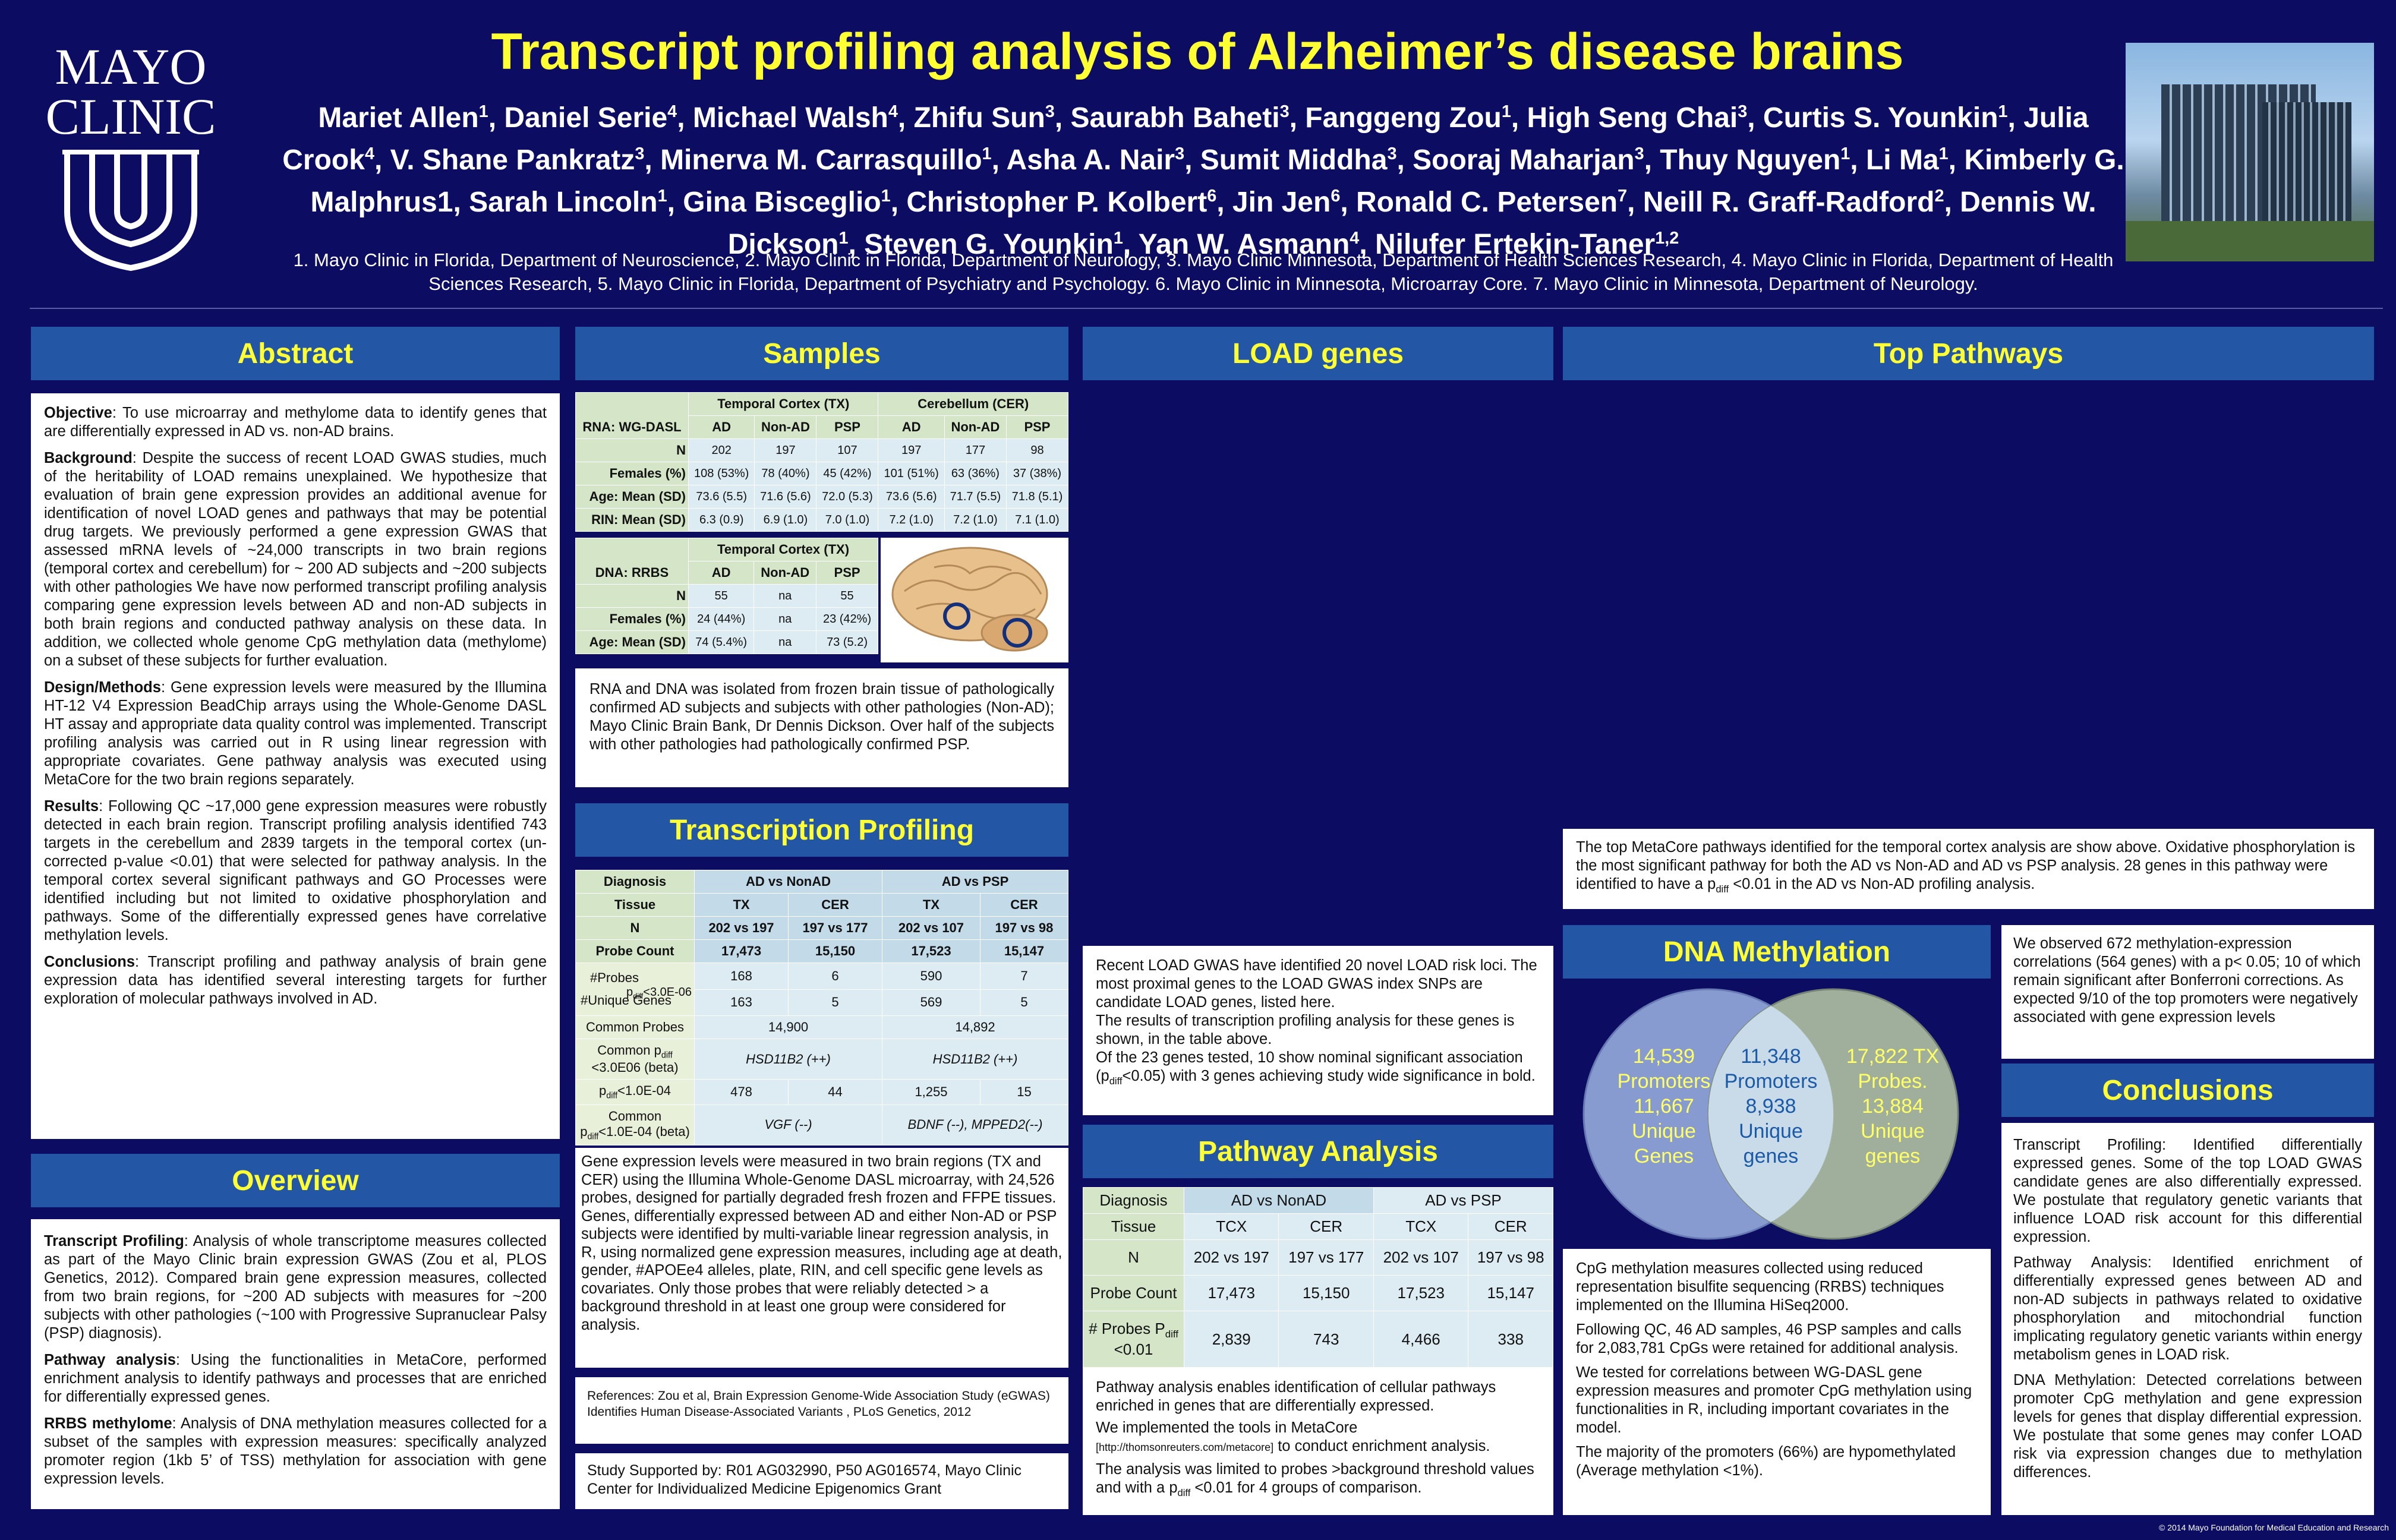 This screenshot has width=2396, height=1540. What do you see at coordinates (108, 1423) in the screenshot?
I see `paragraph-lead: RRBS methylome` at bounding box center [108, 1423].